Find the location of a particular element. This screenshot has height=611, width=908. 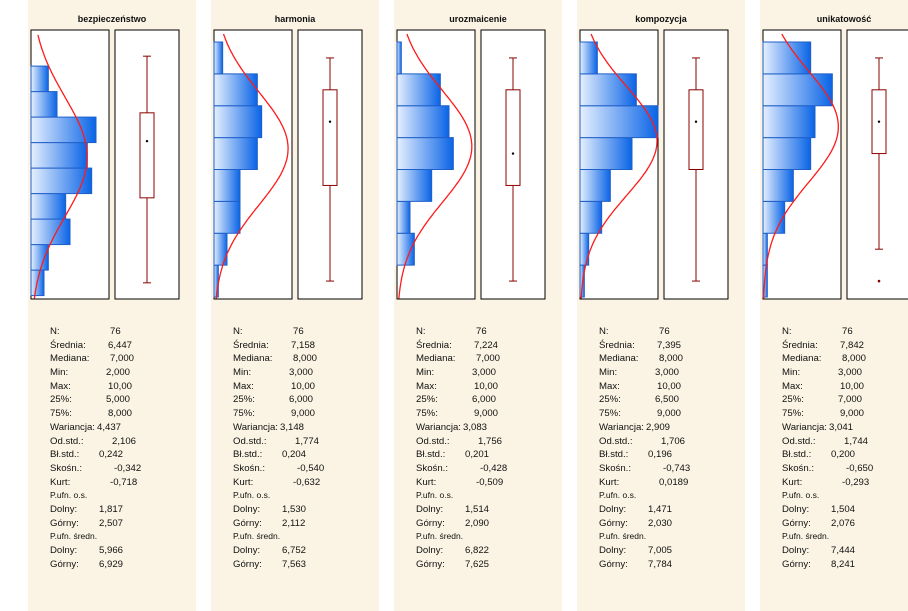

normal-curve is located at coordinates (60, 166).